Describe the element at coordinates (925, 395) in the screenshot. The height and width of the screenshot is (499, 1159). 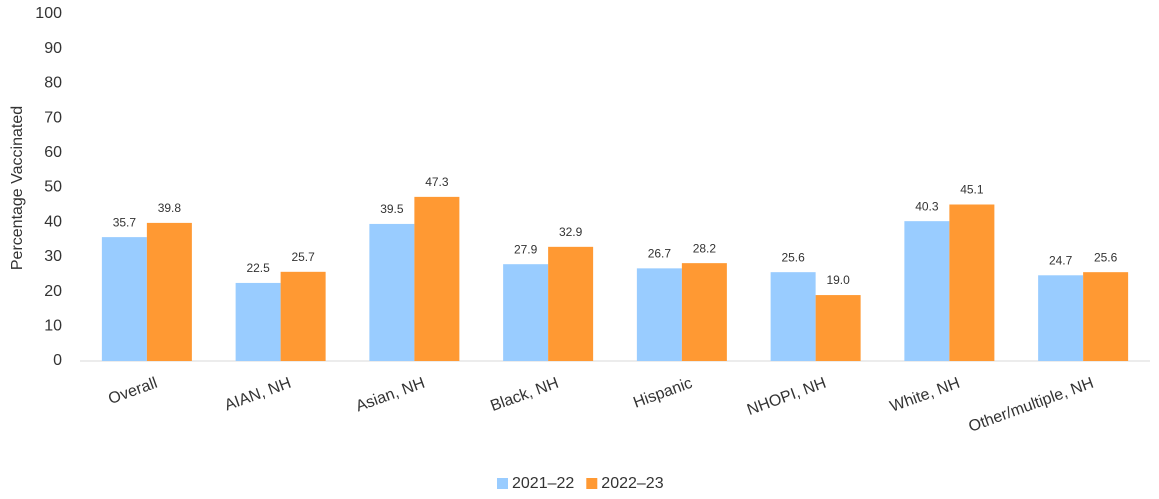
I see `x-tick-label: White, NH` at that location.